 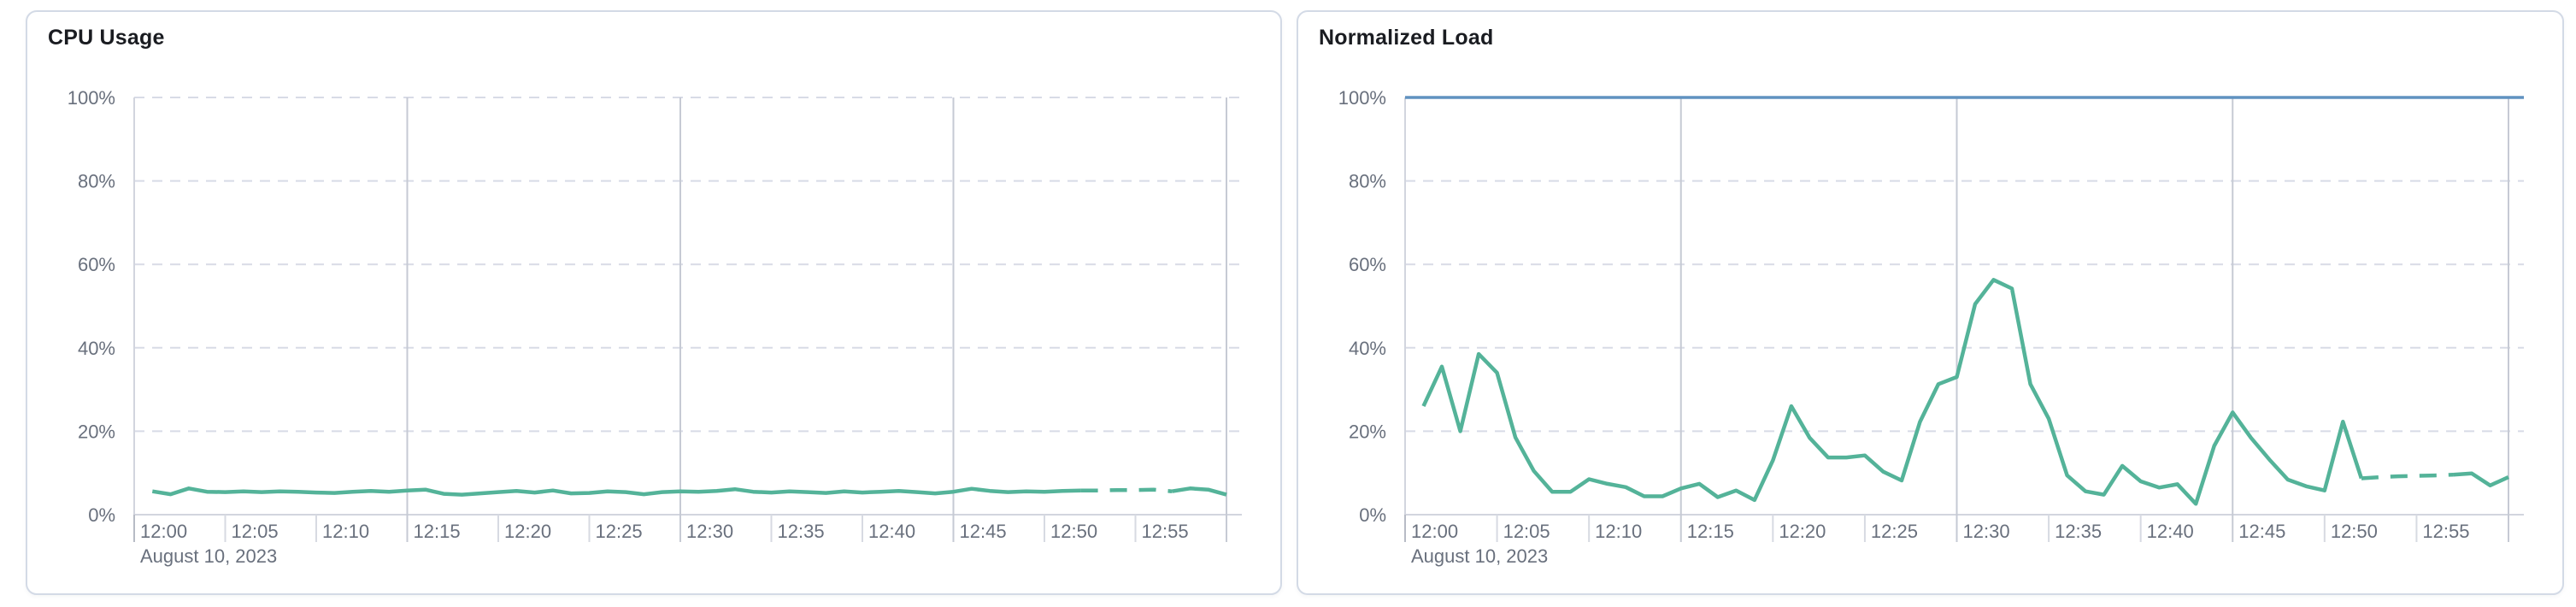 What do you see at coordinates (1892, 392) in the screenshot?
I see `normalized-load-line` at bounding box center [1892, 392].